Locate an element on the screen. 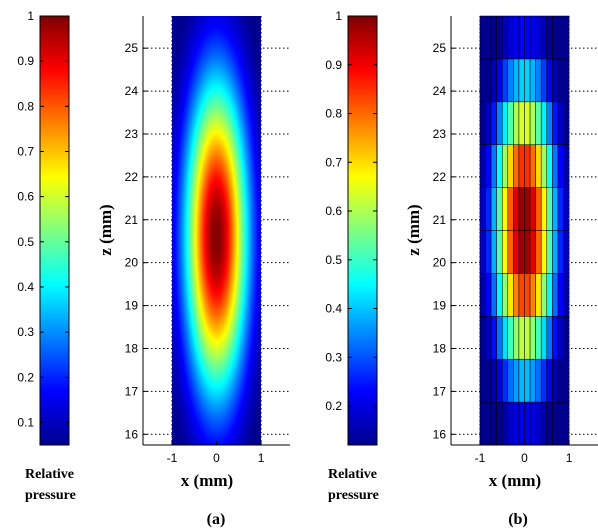  colorbar-a-tick-label: 1 is located at coordinates (30, 16).